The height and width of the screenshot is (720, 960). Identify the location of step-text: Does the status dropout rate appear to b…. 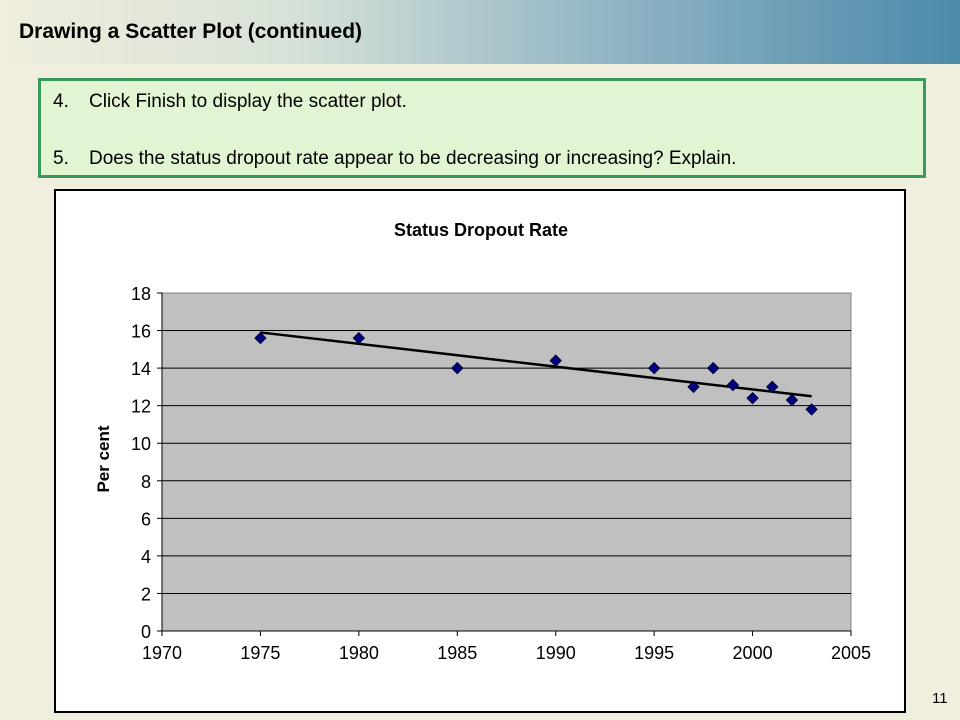
(413, 158).